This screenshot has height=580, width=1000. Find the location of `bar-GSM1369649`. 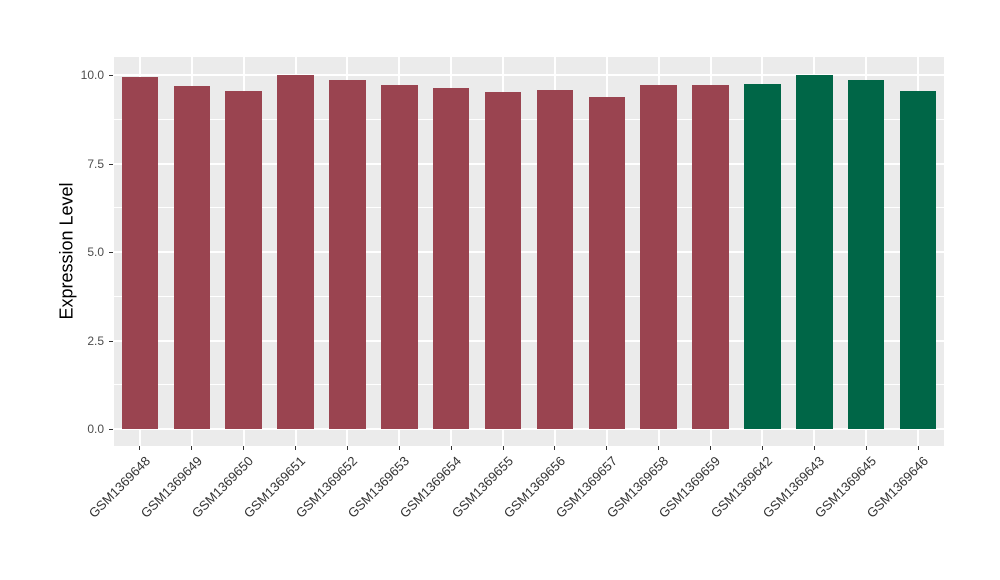

bar-GSM1369649 is located at coordinates (192, 257).